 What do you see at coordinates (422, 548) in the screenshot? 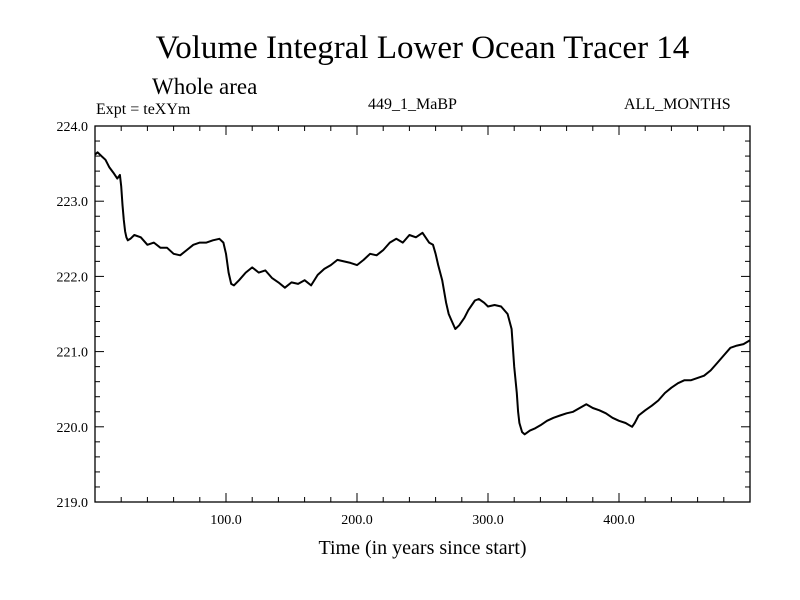
I see `x-axis-label: Time (in years since start)` at bounding box center [422, 548].